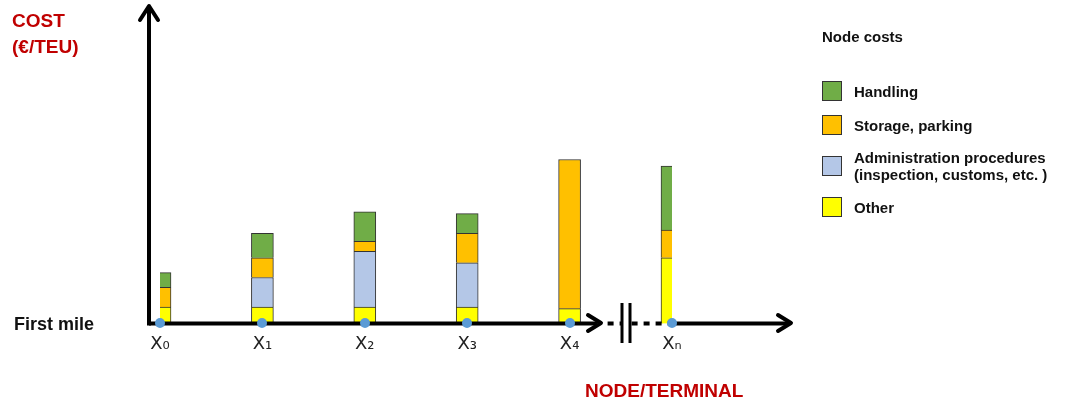 This screenshot has height=411, width=1067. What do you see at coordinates (863, 36) in the screenshot?
I see `legend-title: Node costs` at bounding box center [863, 36].